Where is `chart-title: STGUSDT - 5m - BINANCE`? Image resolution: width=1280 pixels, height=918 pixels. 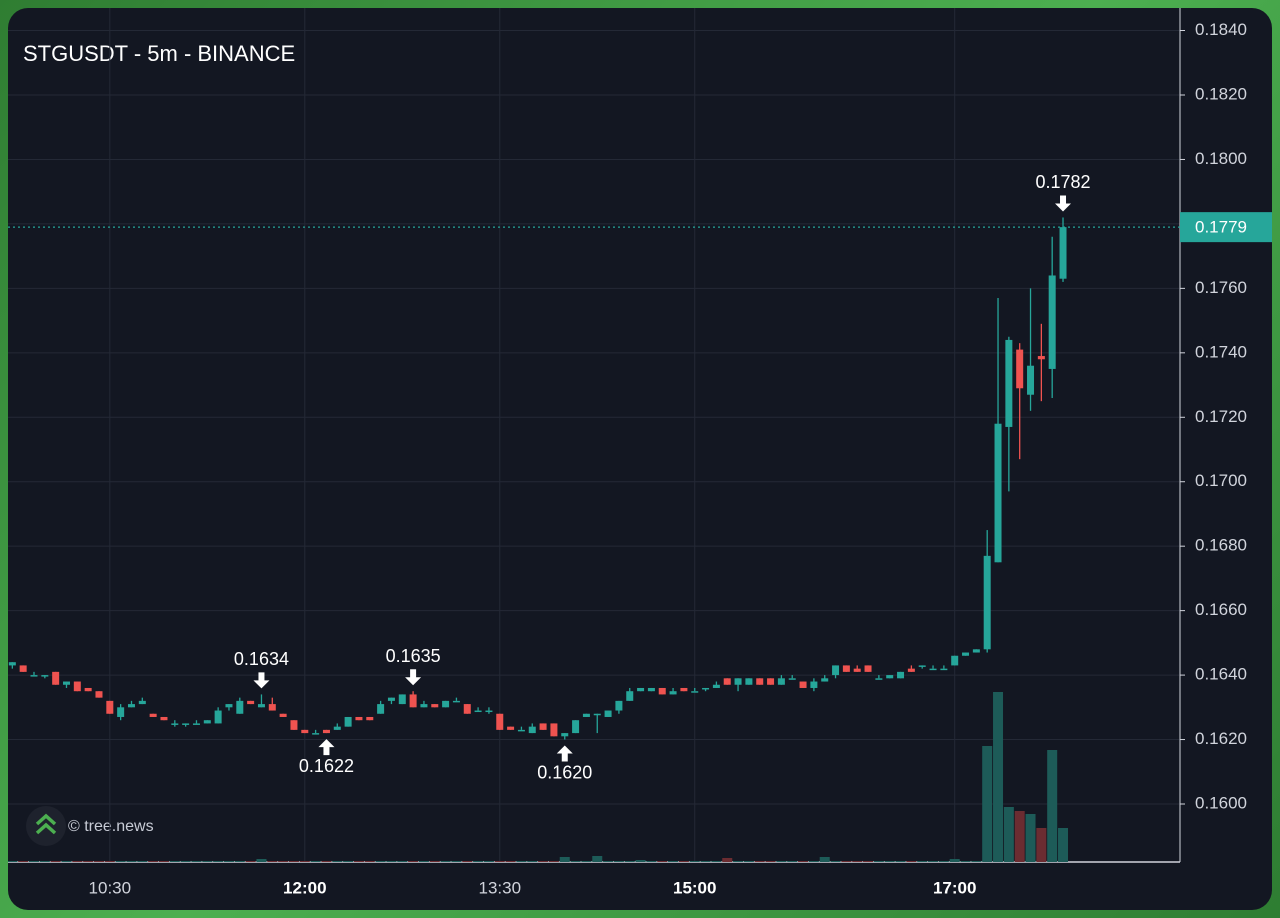 chart-title: STGUSDT - 5m - BINANCE is located at coordinates (159, 53).